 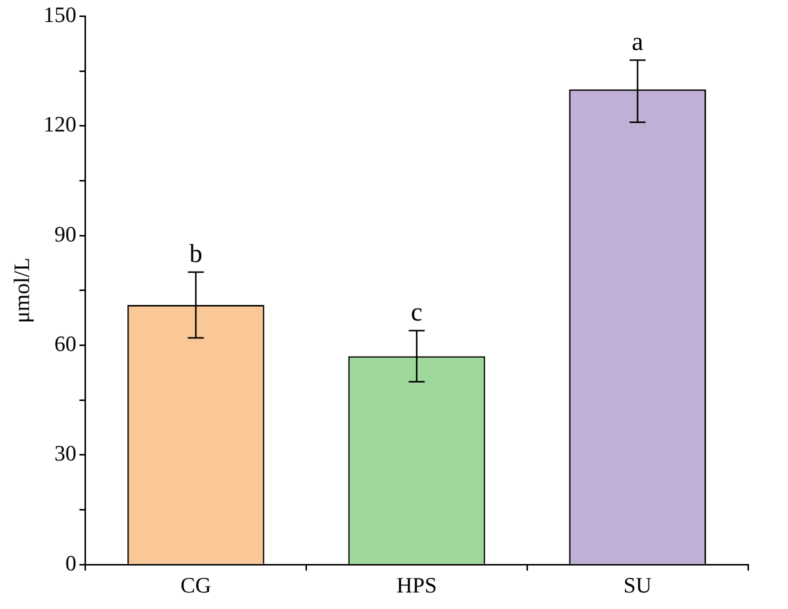 What do you see at coordinates (416, 311) in the screenshot?
I see `annotation: c` at bounding box center [416, 311].